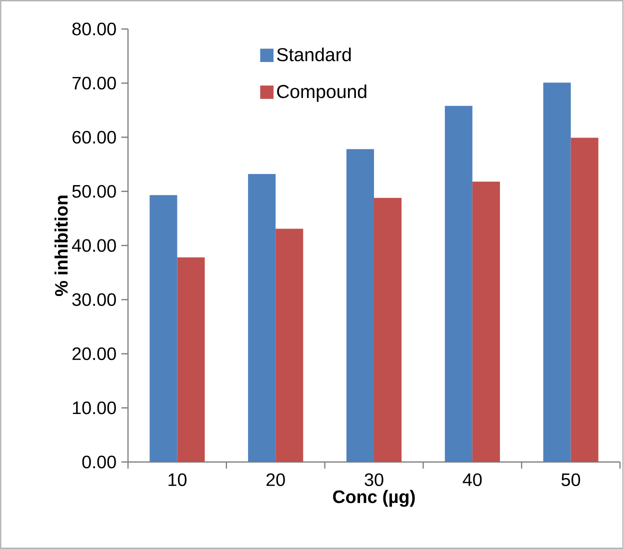  What do you see at coordinates (61, 246) in the screenshot?
I see `y-axis-title: % inhibition` at bounding box center [61, 246].